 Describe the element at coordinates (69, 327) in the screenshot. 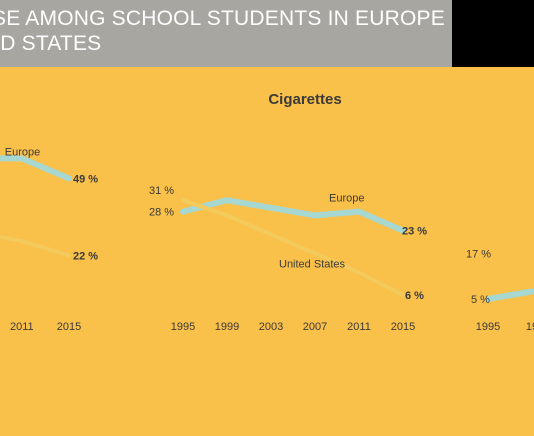

I see `x-tick-label-0-2: 2015` at that location.